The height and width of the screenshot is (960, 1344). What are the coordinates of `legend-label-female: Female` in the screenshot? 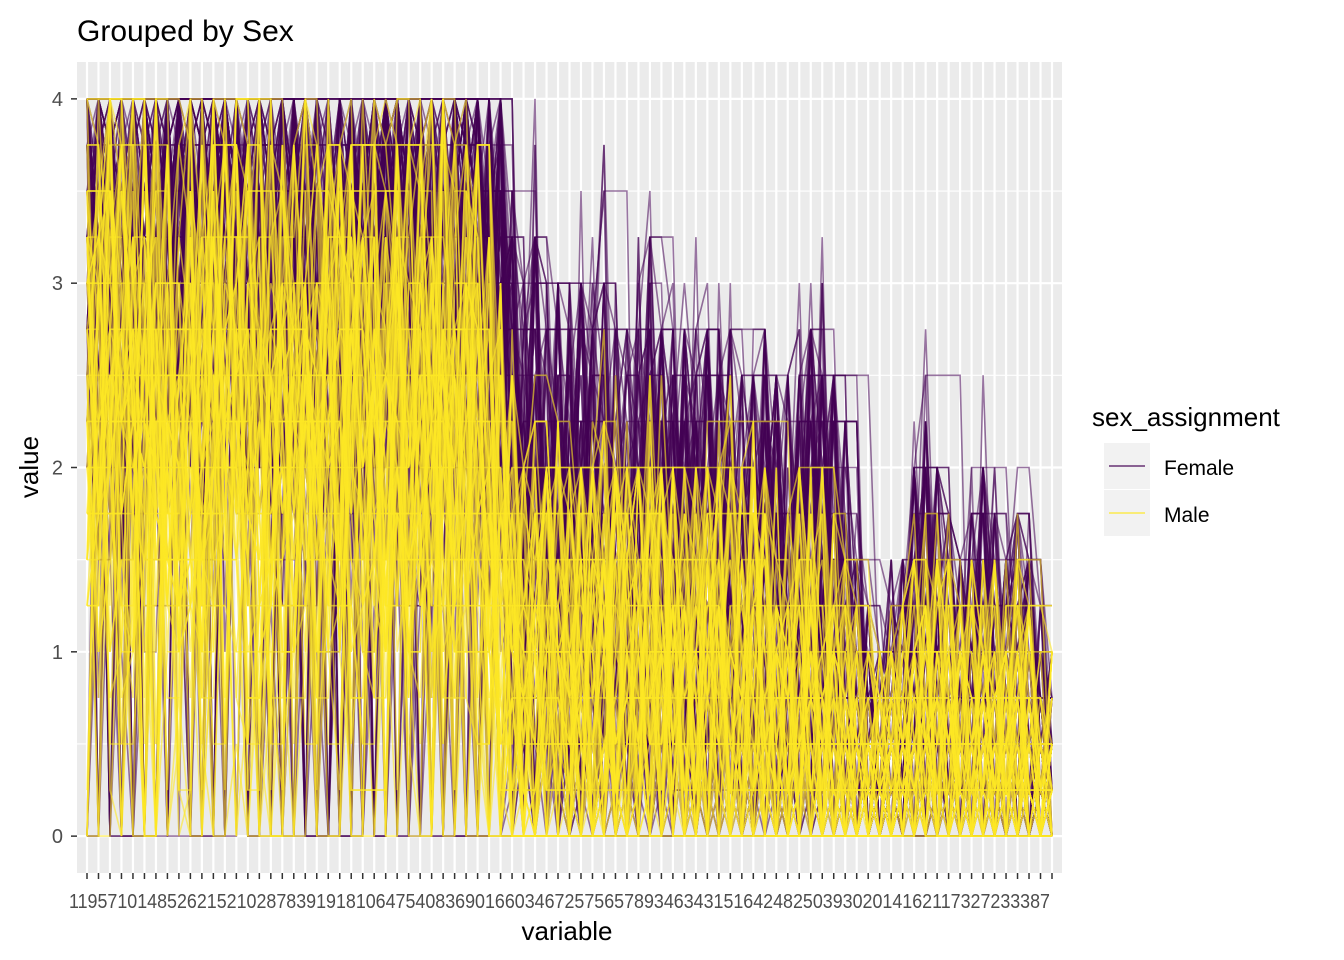 It's located at (1199, 468).